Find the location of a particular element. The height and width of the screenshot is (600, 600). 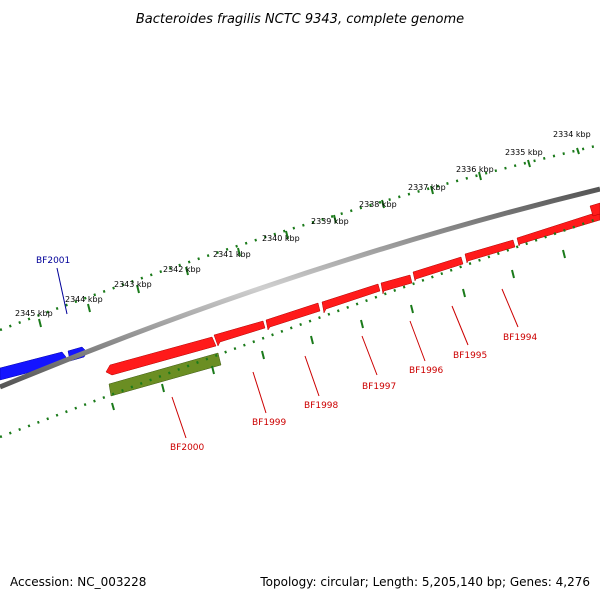

scale-label: 2335 kbp is located at coordinates (524, 152).